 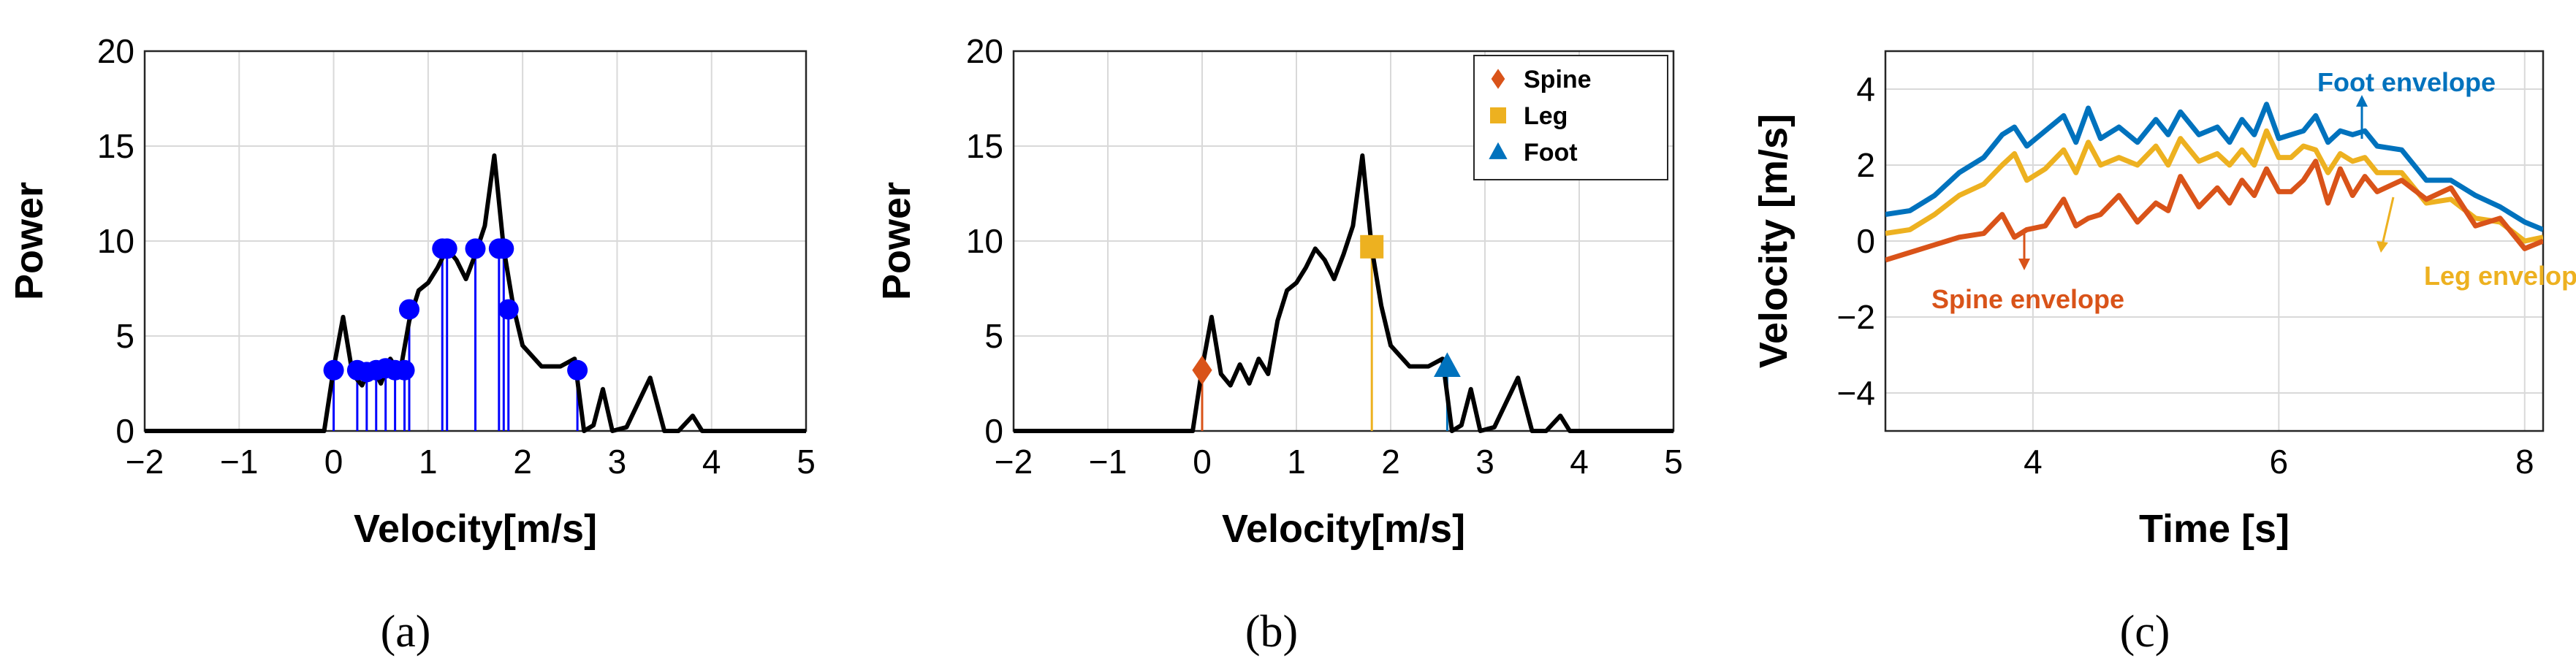 What do you see at coordinates (2024, 264) in the screenshot?
I see `annotation-arrowhead-spine` at bounding box center [2024, 264].